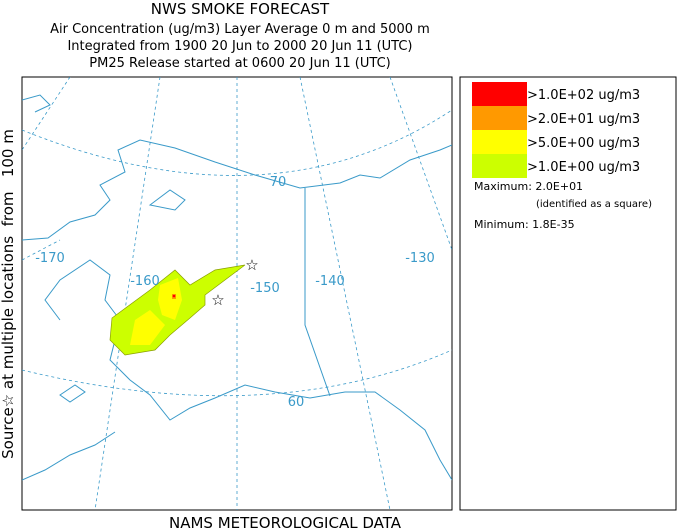  I want to click on map-label: -160, so click(145, 281).